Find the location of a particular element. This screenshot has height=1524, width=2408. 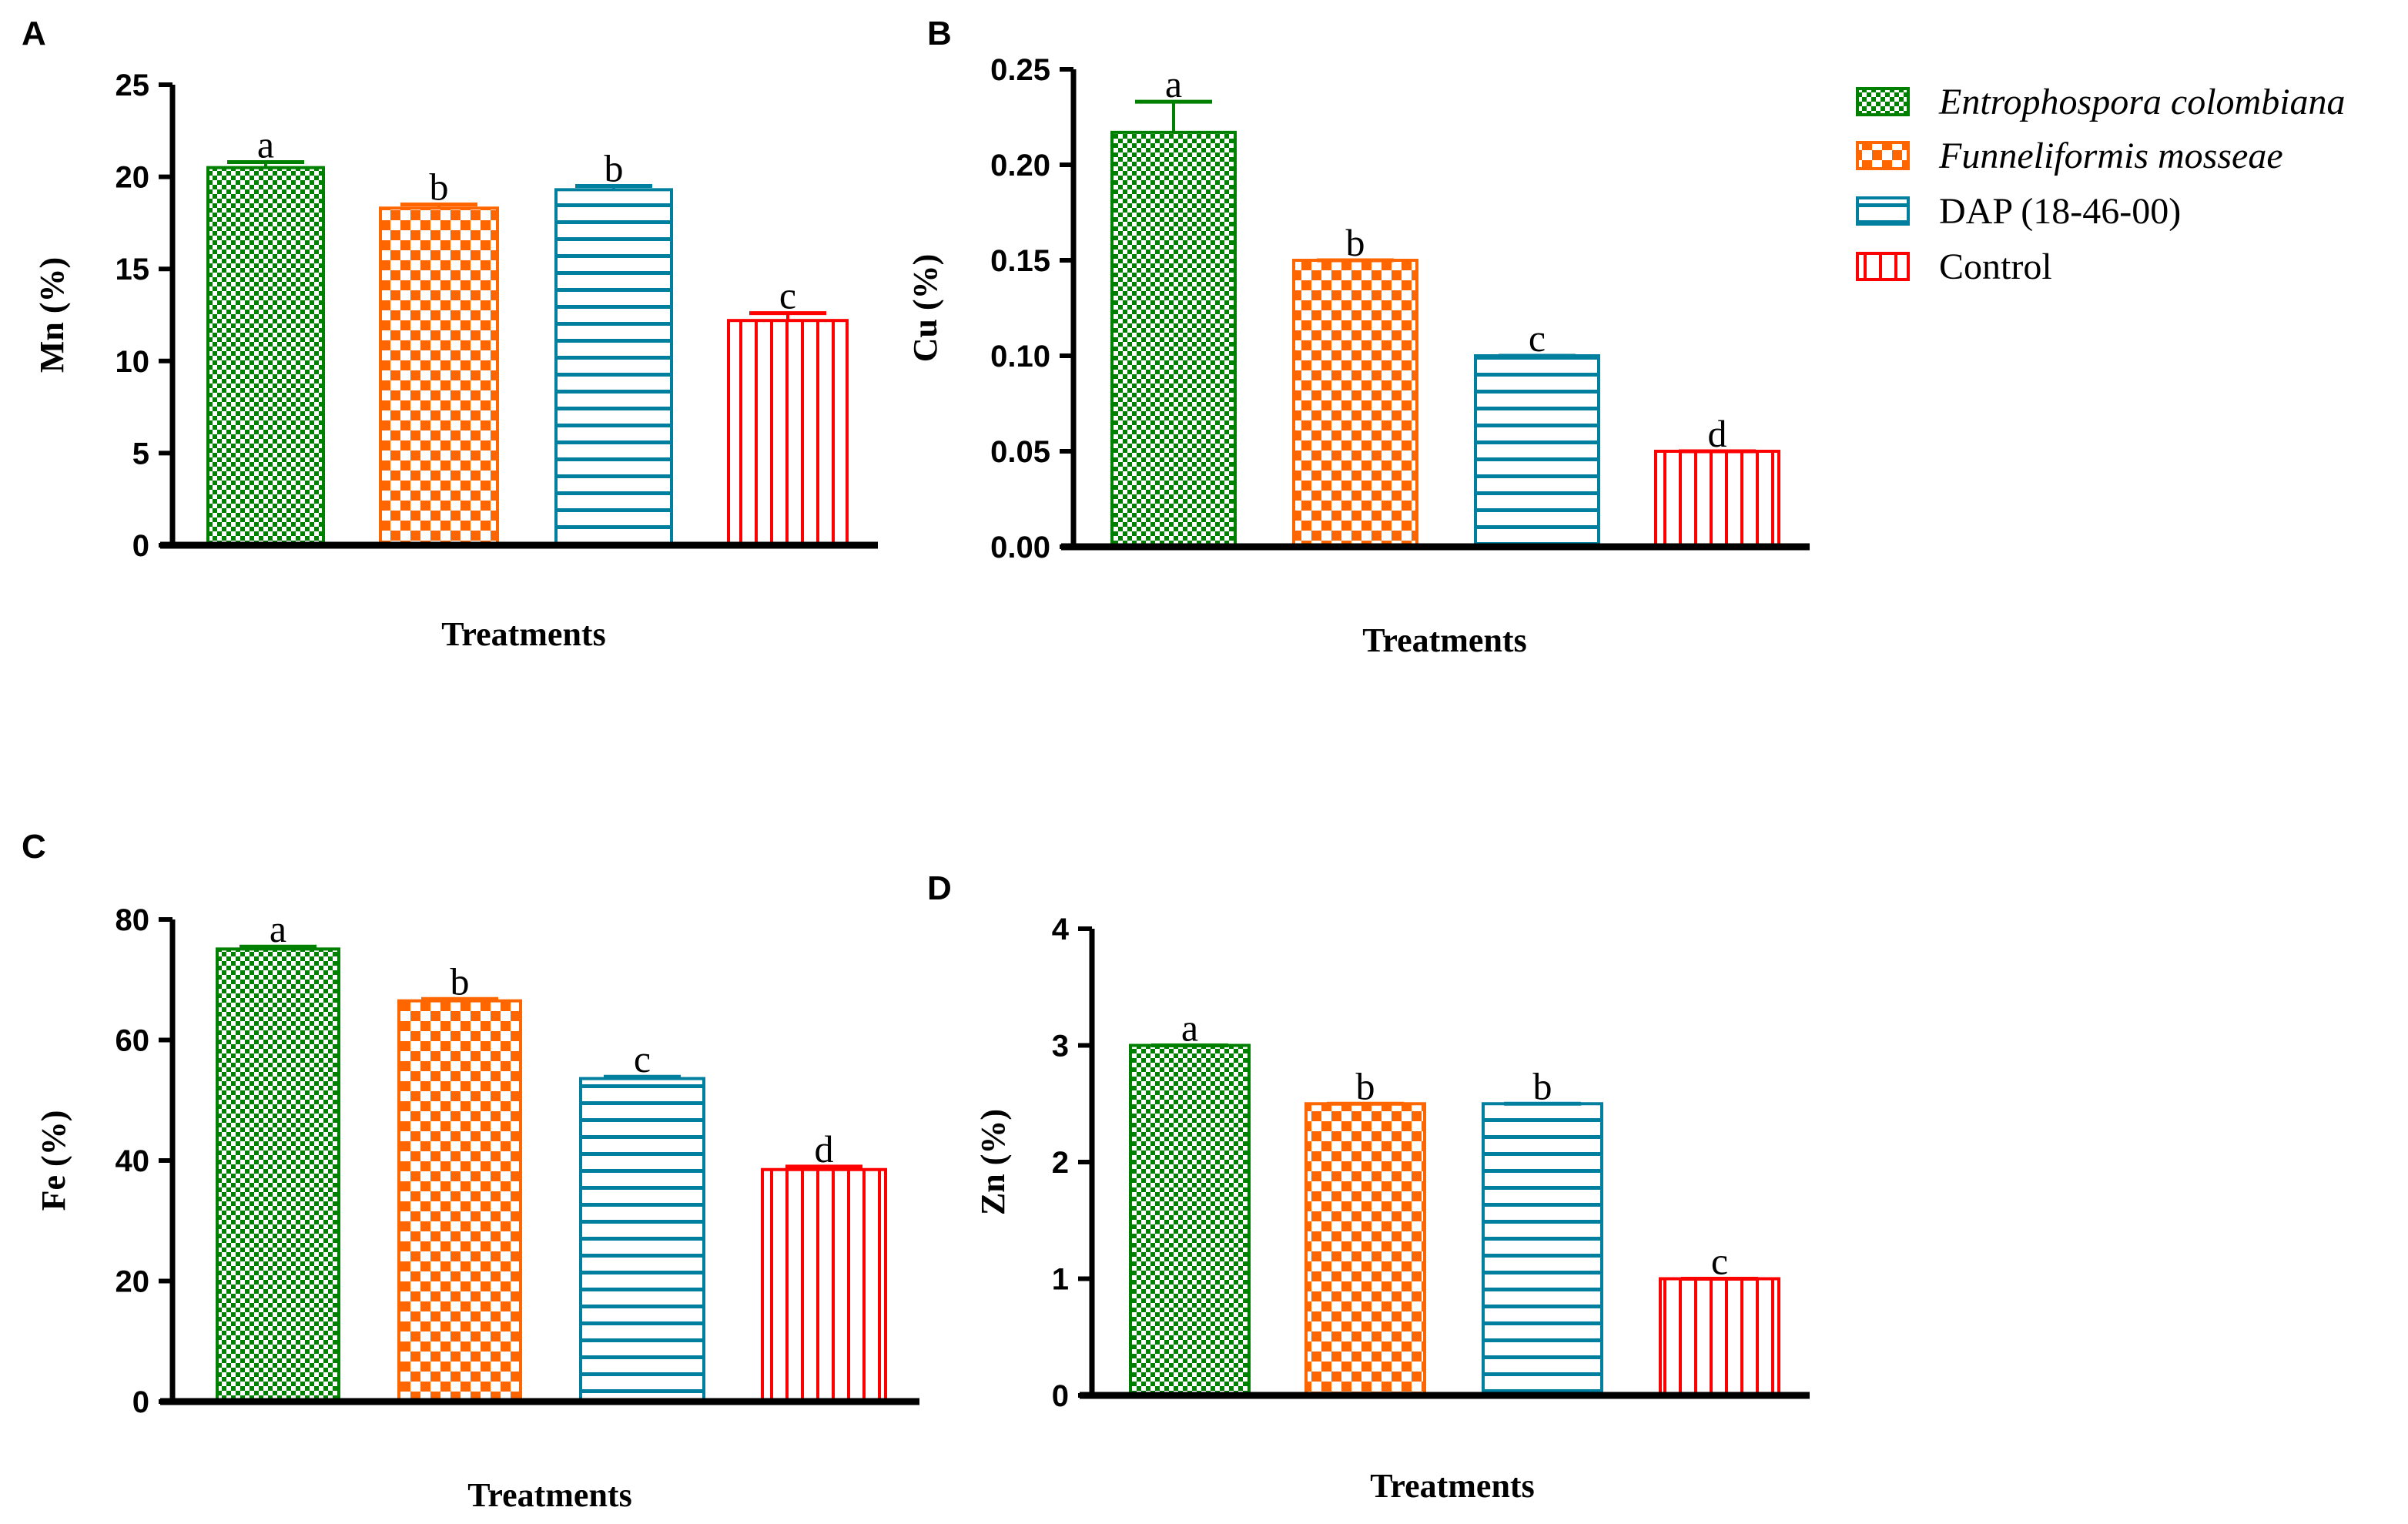

legend-item: DAP (18-46-00) is located at coordinates (2019, 211).